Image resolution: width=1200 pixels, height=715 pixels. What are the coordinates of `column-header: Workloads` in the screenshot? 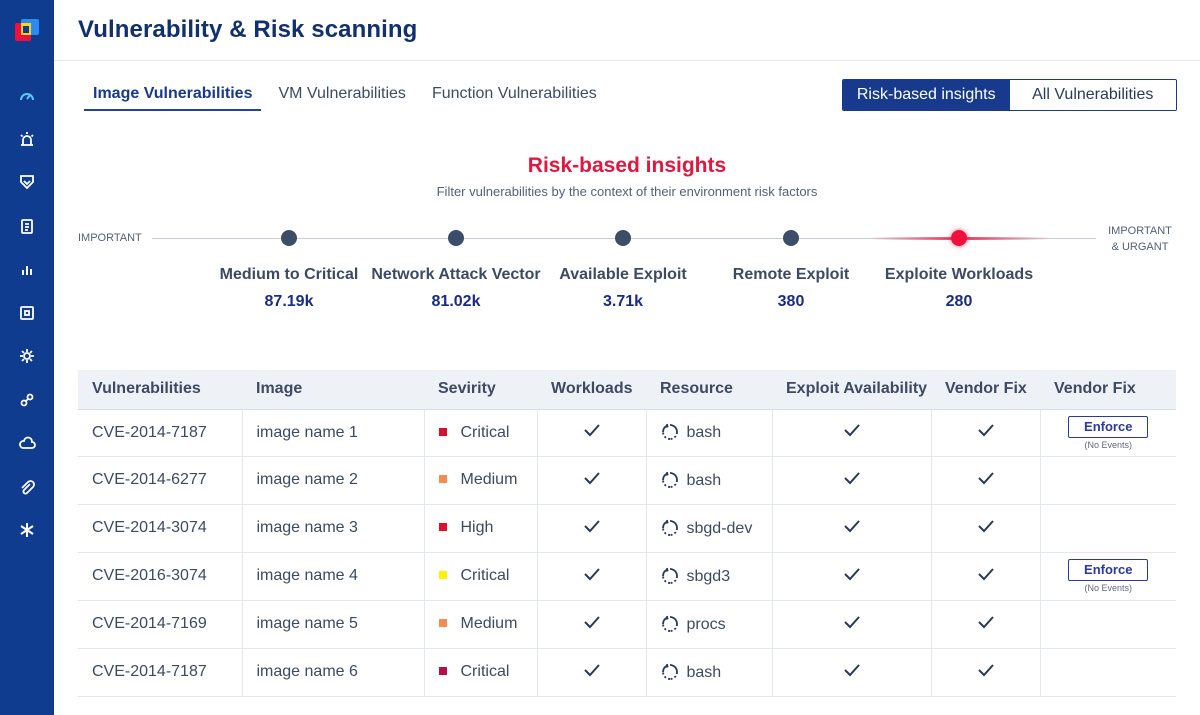 It's located at (591, 390).